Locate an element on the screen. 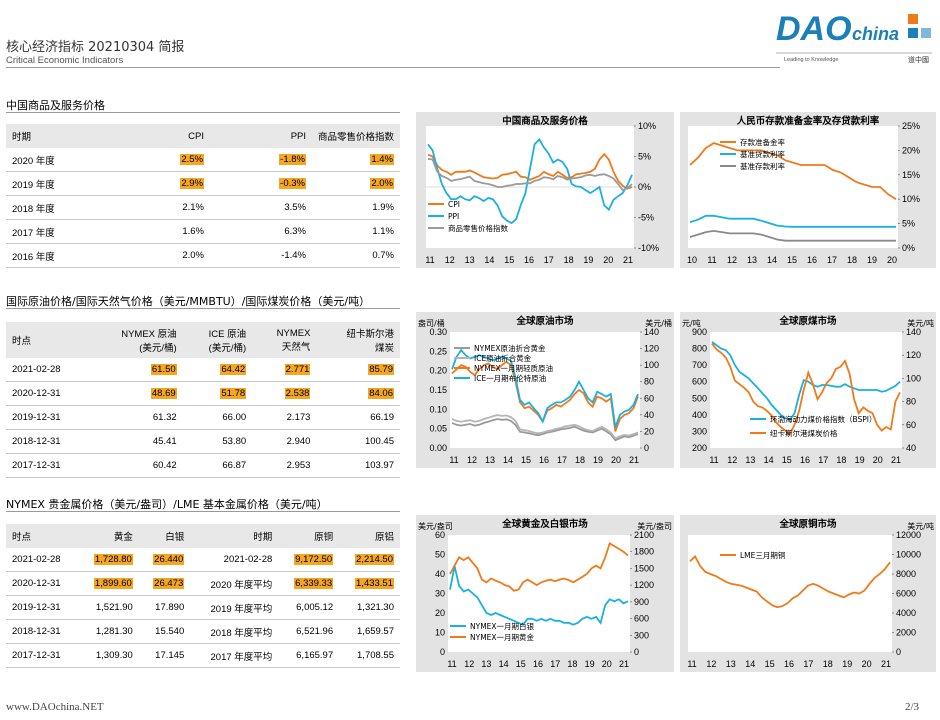 This screenshot has width=940, height=720. y-right-tick-label: 0% is located at coordinates (644, 187).